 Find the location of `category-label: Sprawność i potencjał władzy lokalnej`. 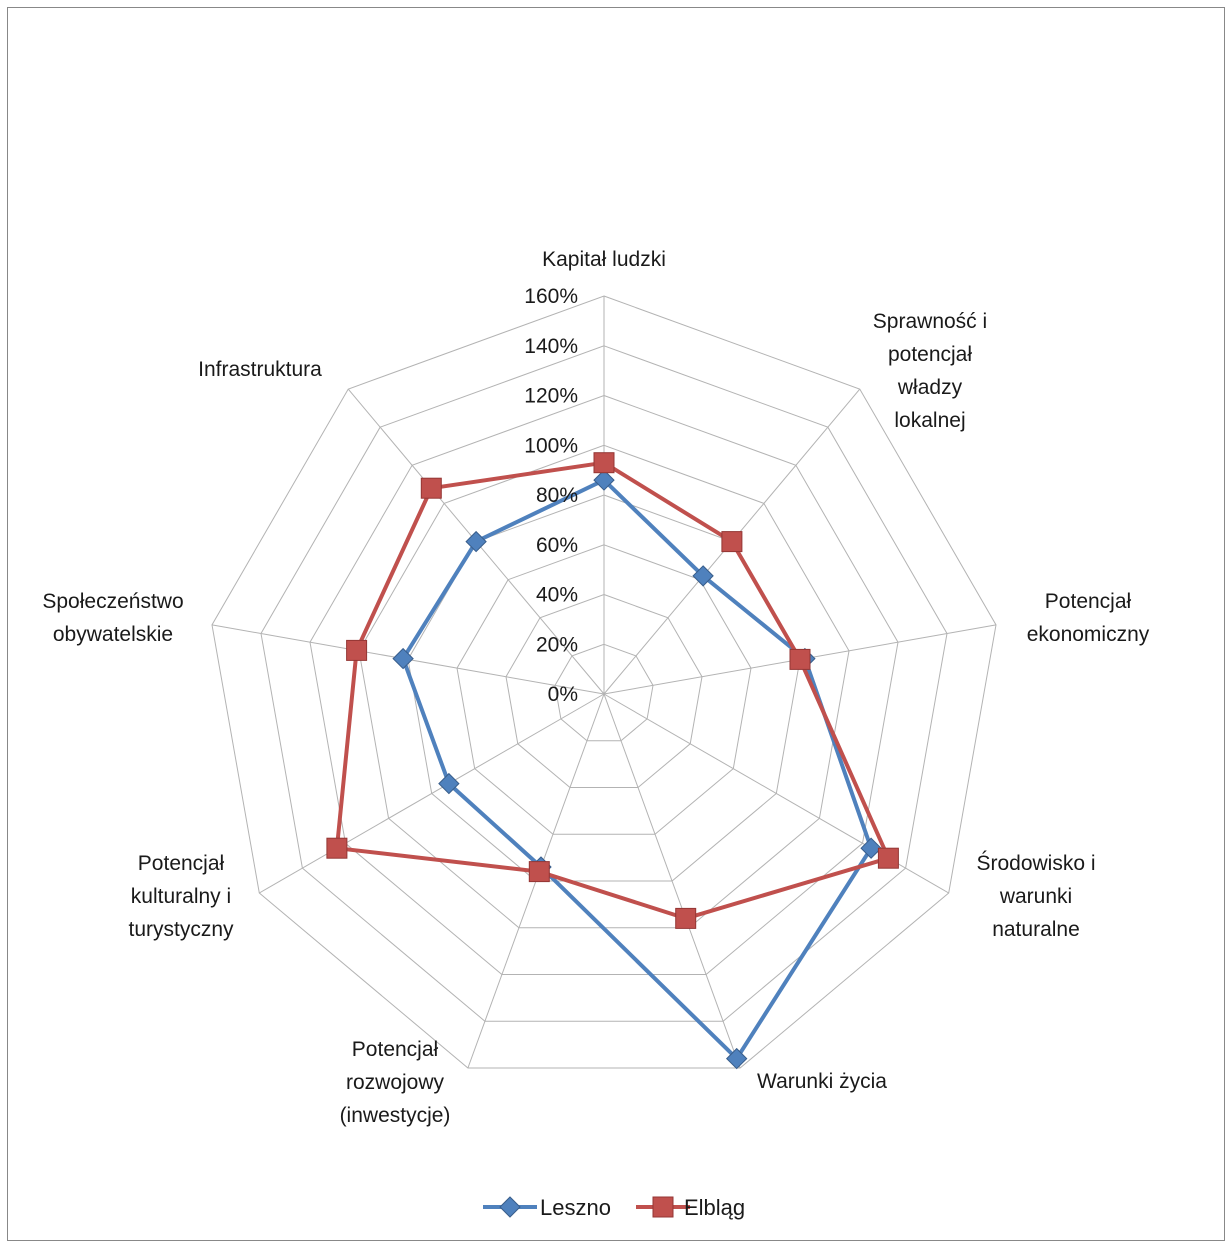

category-label: Sprawność i potencjał władzy lokalnej is located at coordinates (930, 371).